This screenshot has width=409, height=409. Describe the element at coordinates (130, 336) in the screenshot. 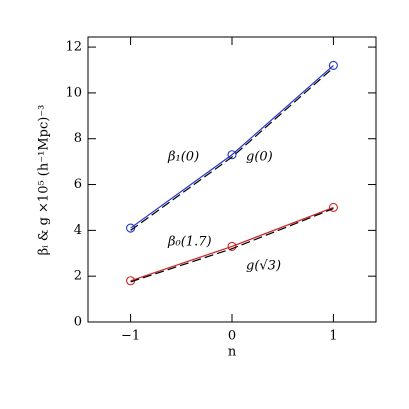

I see `x-tick-label: −1` at that location.